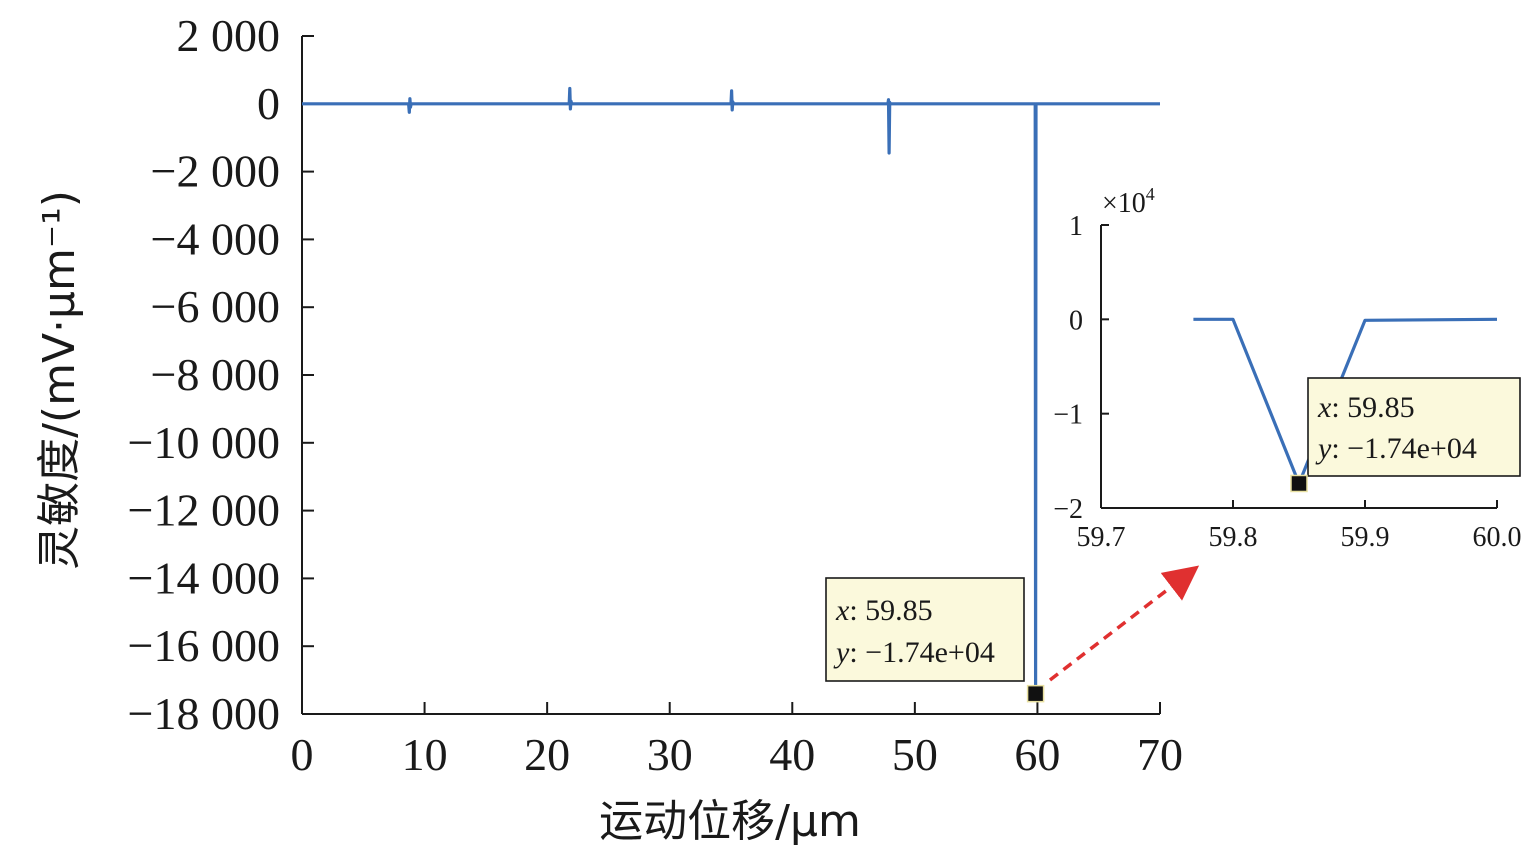 This screenshot has width=1535, height=858. Describe the element at coordinates (204, 713) in the screenshot. I see `main-y-tick-label: −18 000` at that location.